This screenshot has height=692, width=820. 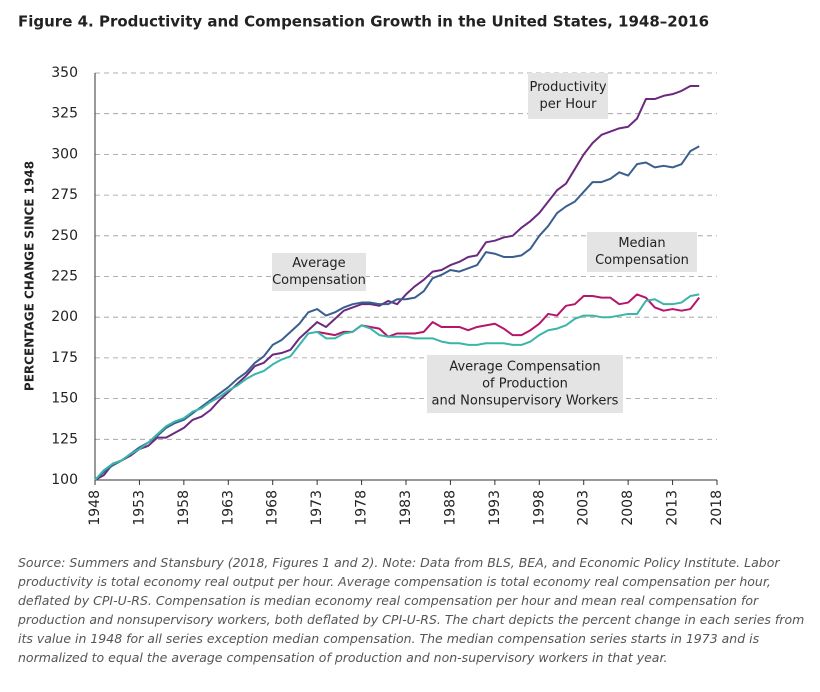 I want to click on x-tick-label: 1953, so click(x=139, y=508).